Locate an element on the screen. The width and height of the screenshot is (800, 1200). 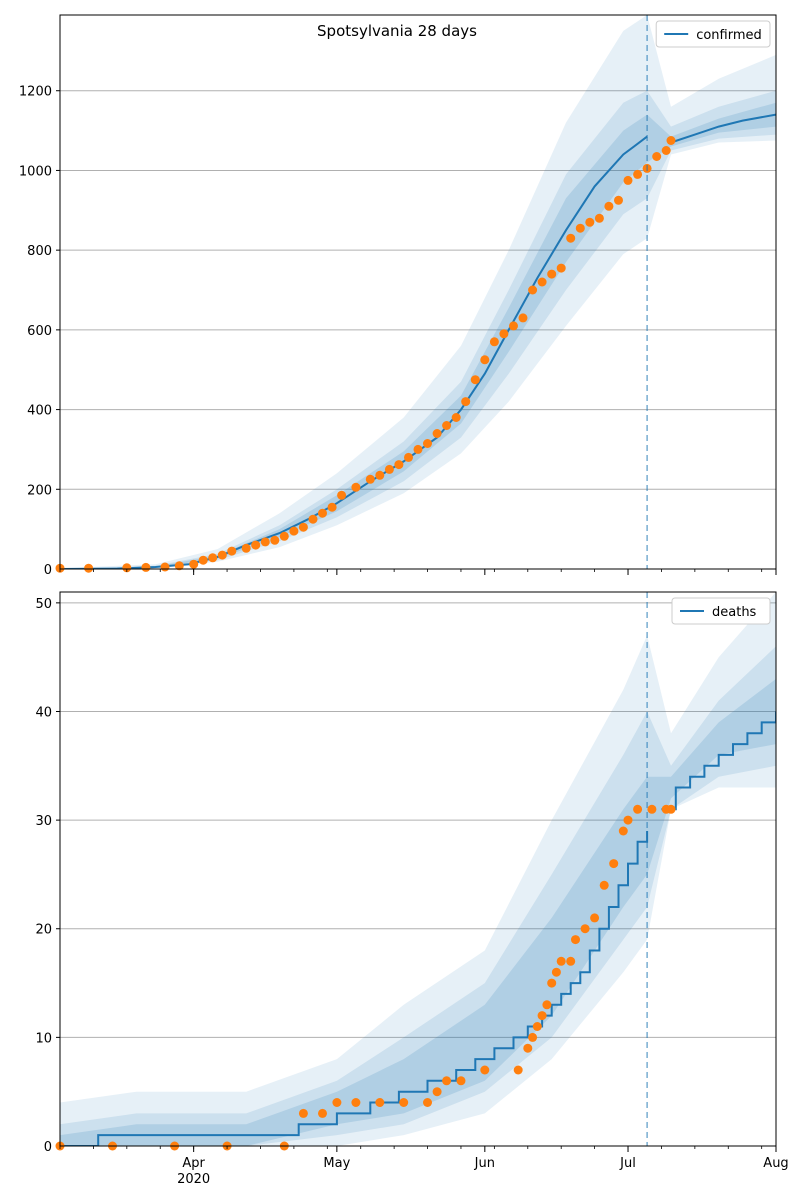
y-tick-label: 30 is located at coordinates (43, 821).